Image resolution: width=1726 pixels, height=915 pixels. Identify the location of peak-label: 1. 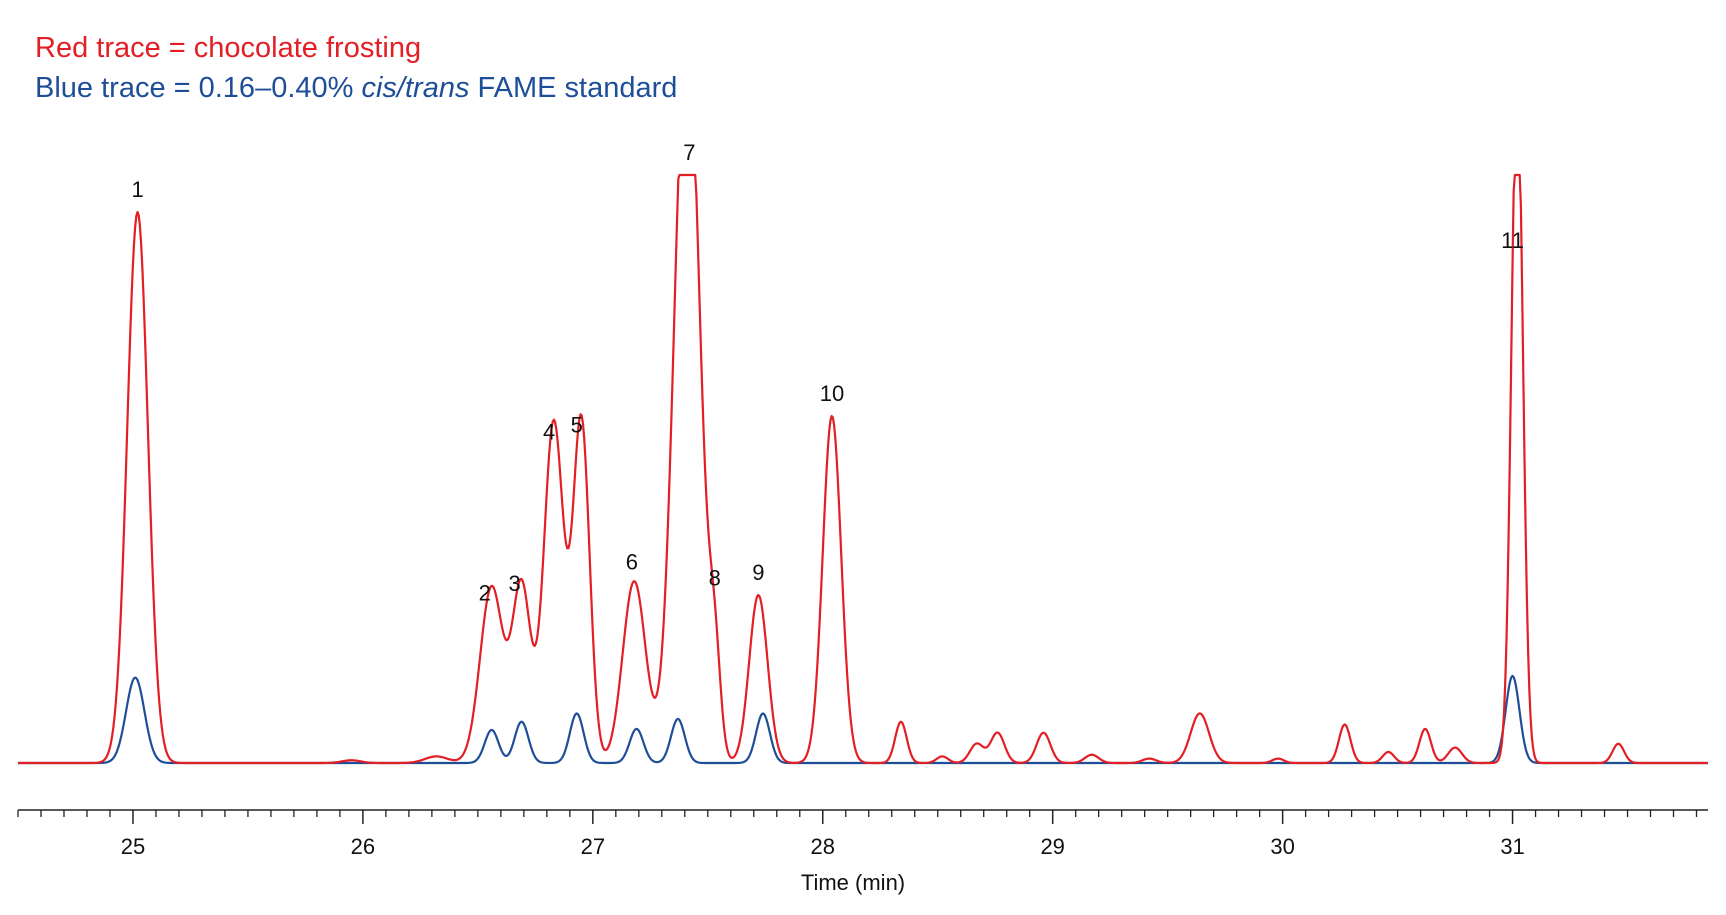
(137, 189).